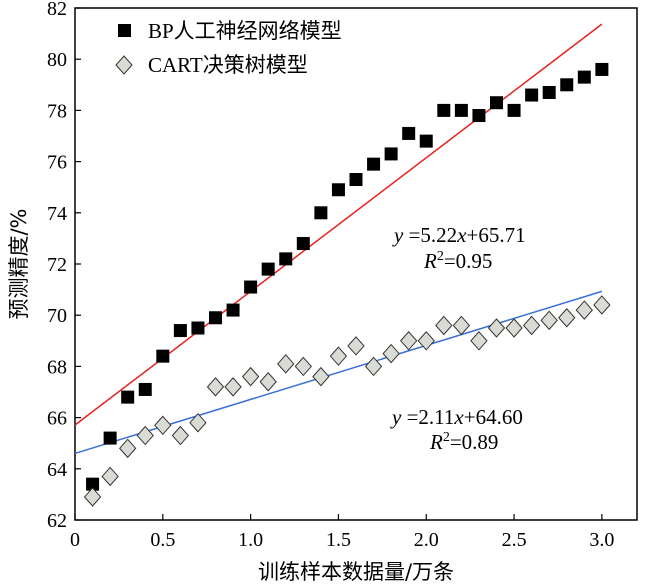 This screenshot has width=650, height=586. Describe the element at coordinates (459, 235) in the screenshot. I see `fit-equation-bp-formula: y =5.22x+65.71` at that location.